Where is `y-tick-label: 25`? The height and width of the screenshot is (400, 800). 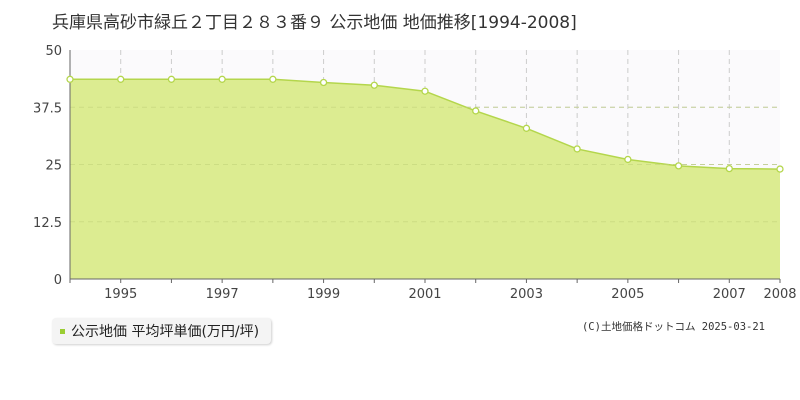
y-tick-label: 25 is located at coordinates (53, 166).